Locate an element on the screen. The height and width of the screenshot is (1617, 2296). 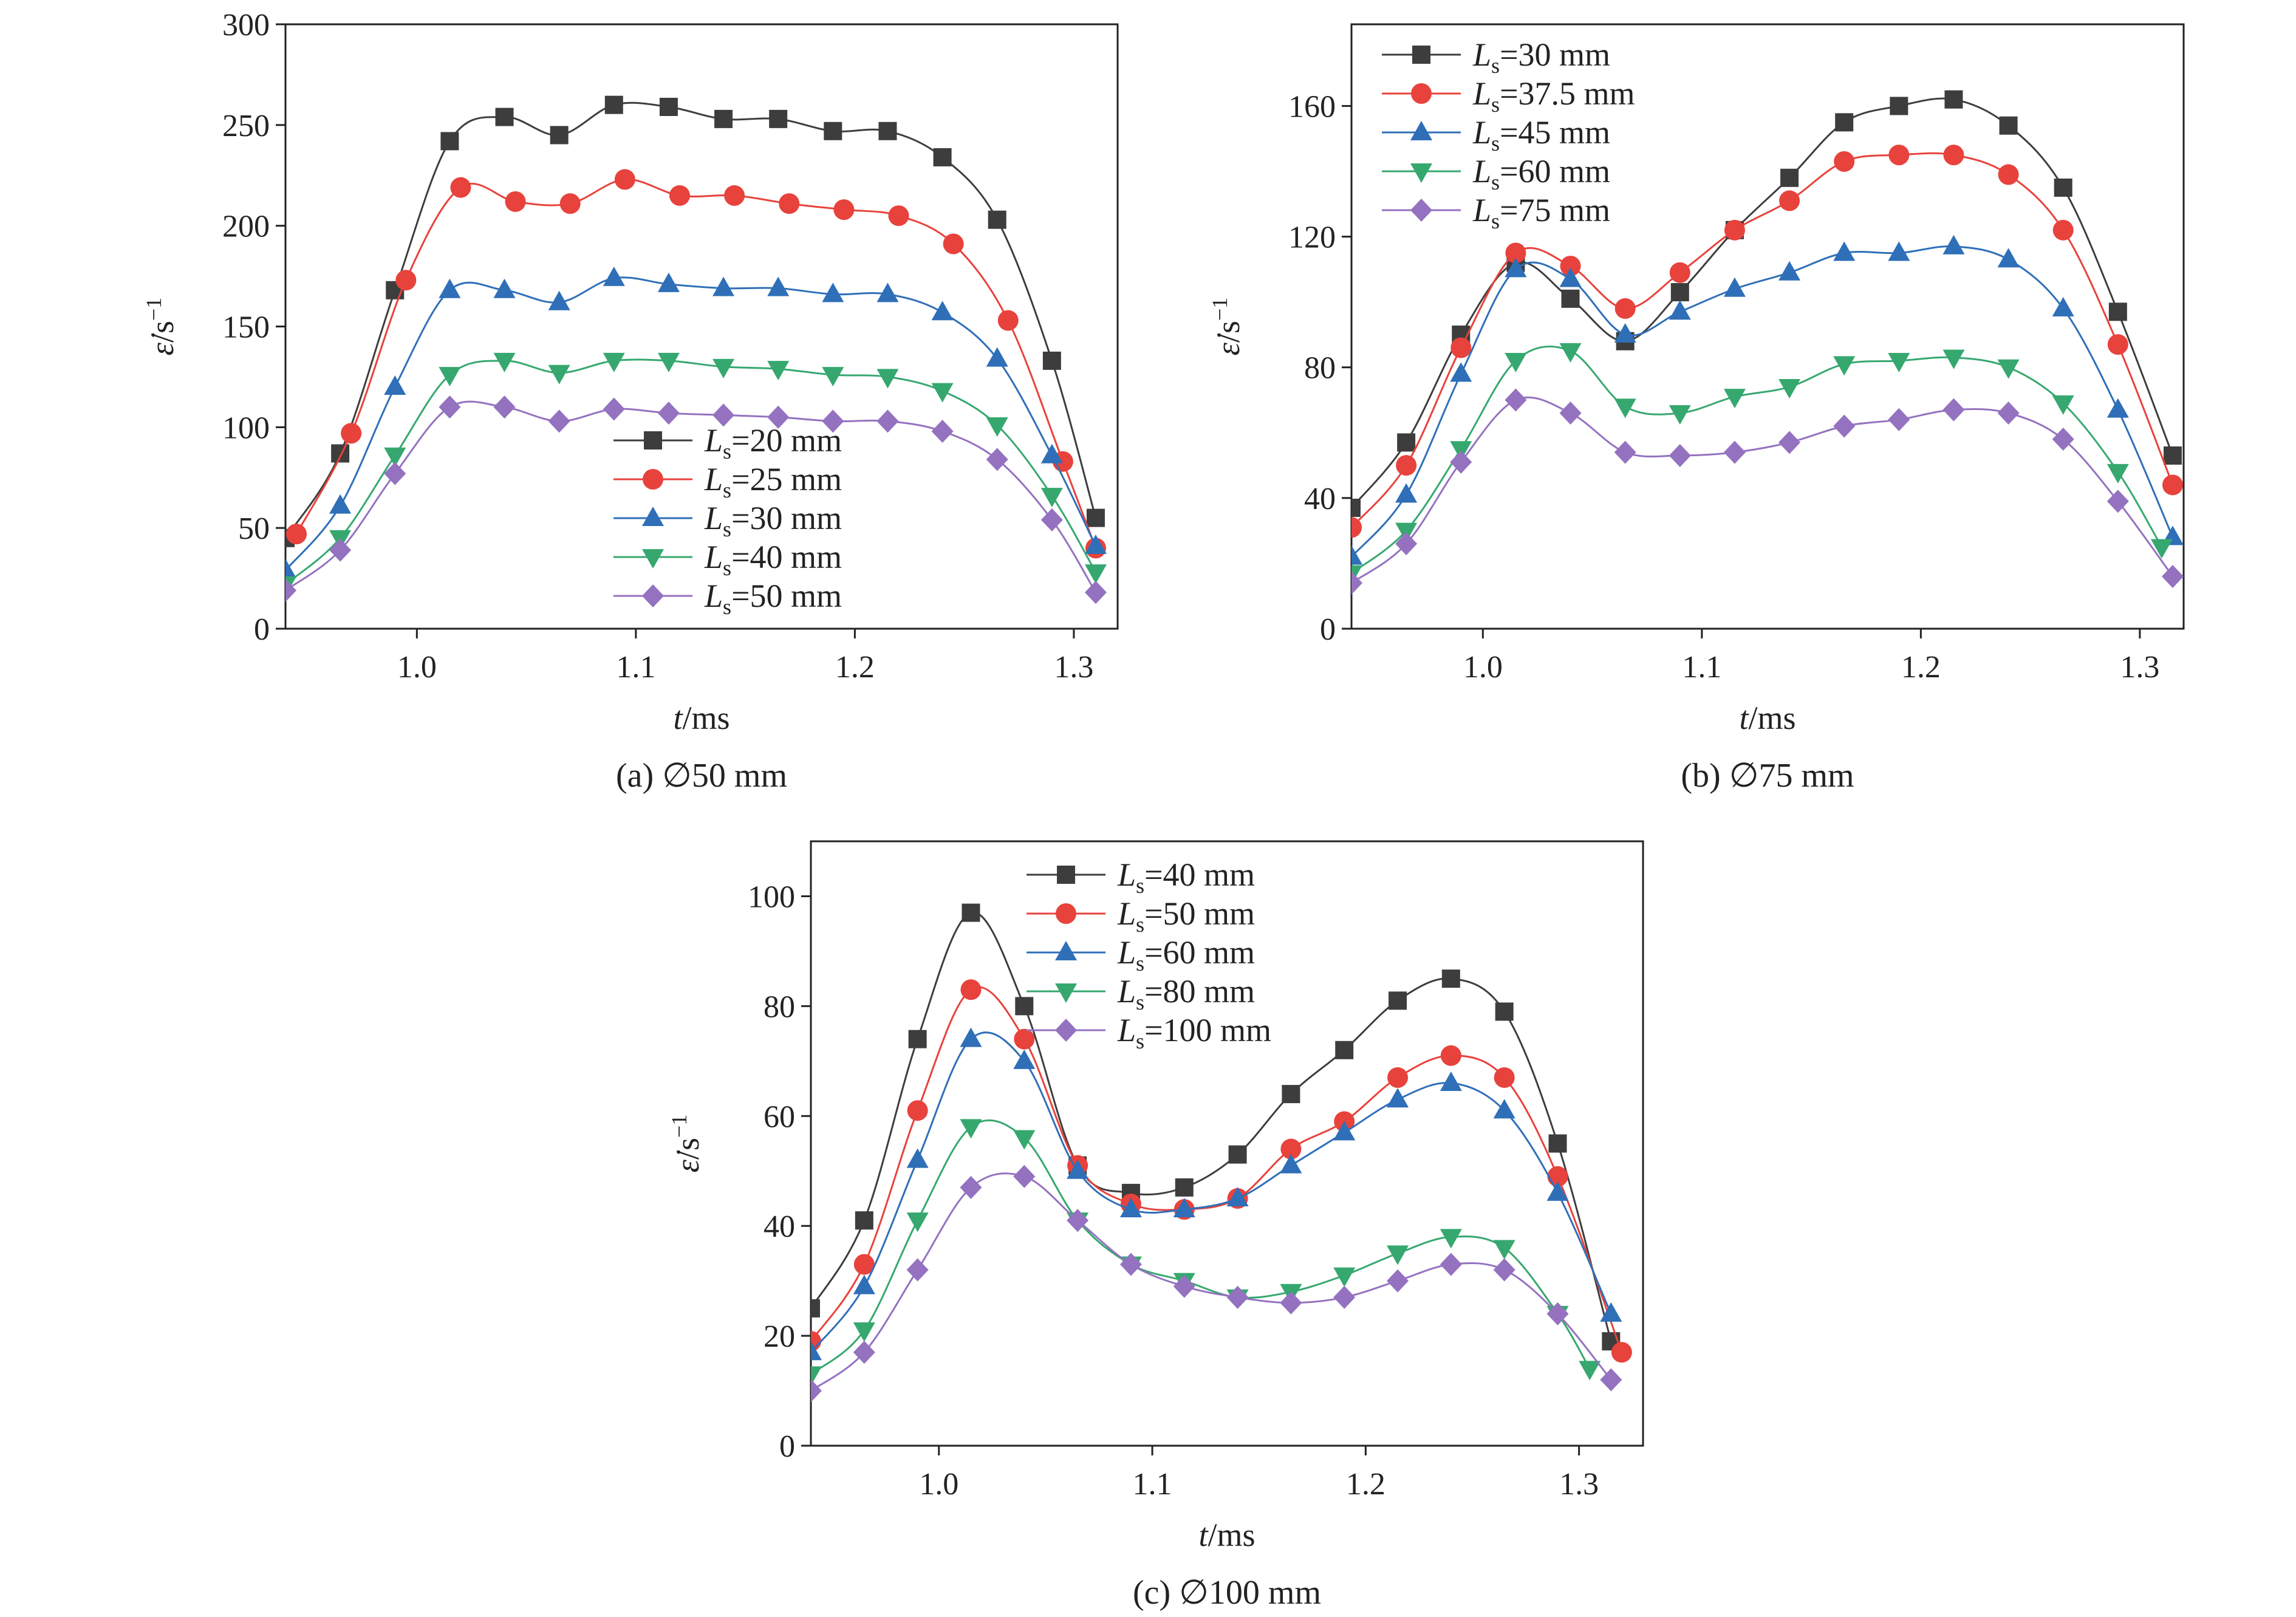
legend-label: Ls=20 mm is located at coordinates (773, 442).